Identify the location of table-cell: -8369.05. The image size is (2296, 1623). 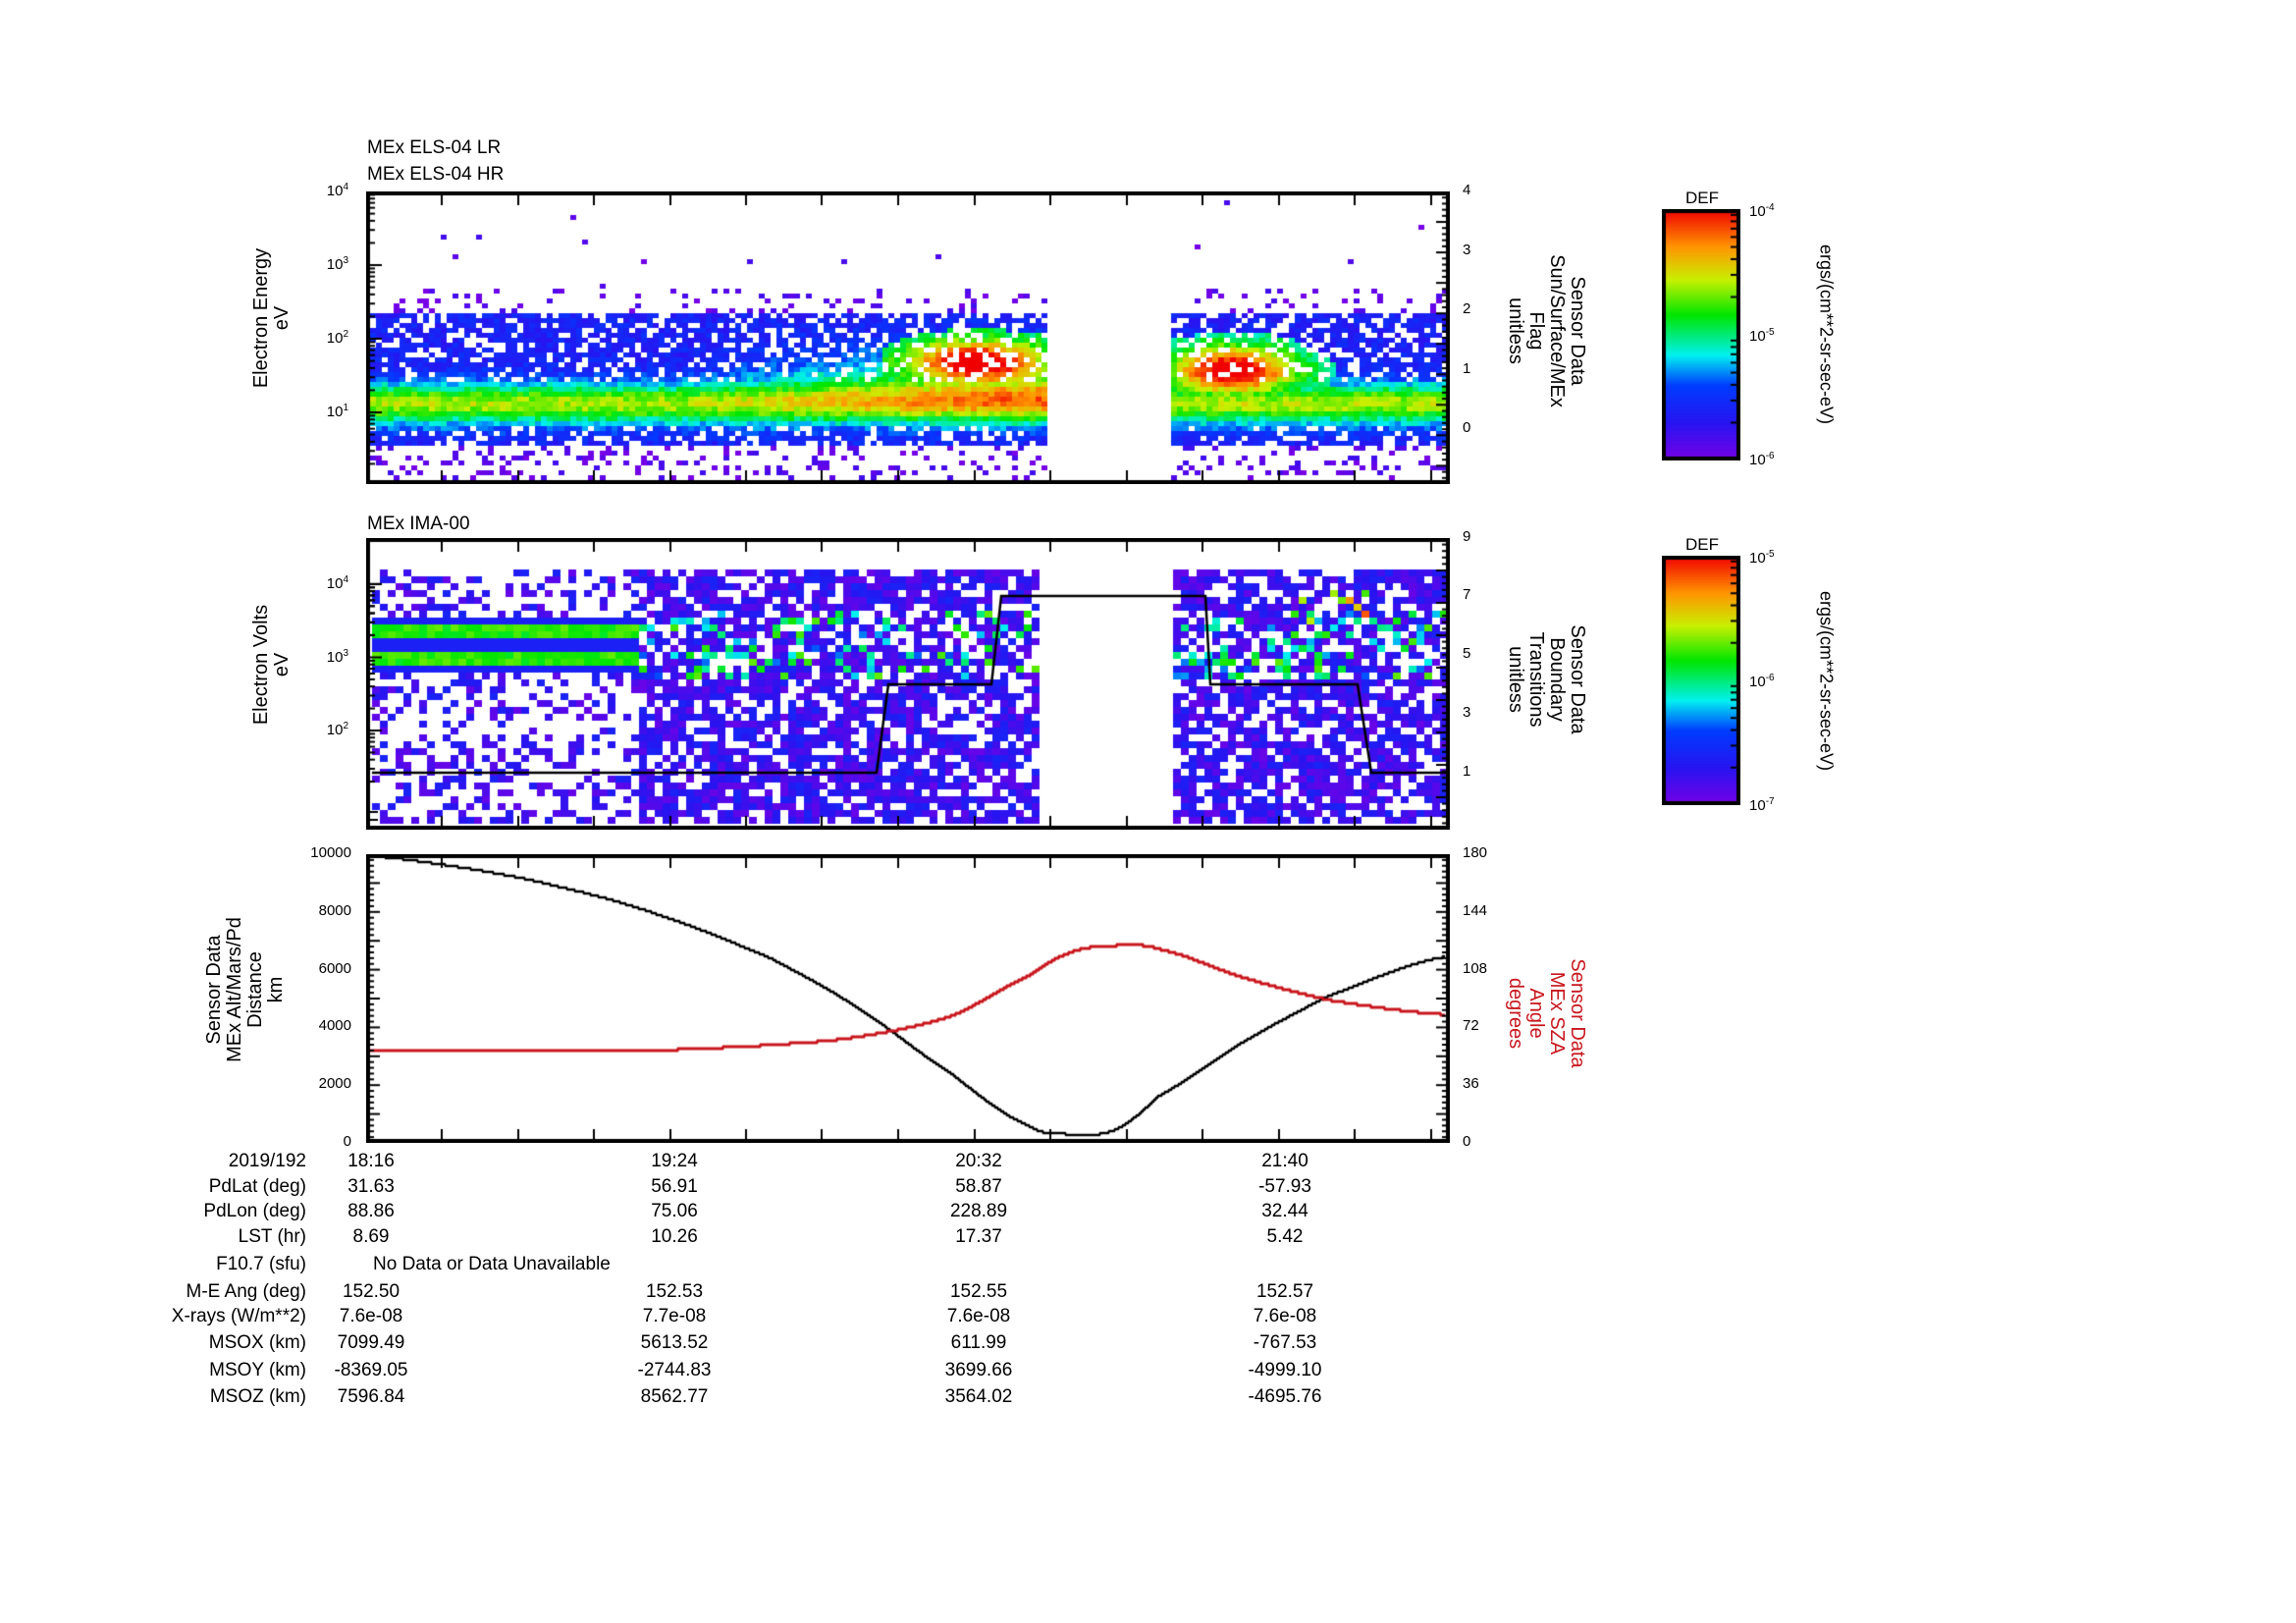
(371, 1370).